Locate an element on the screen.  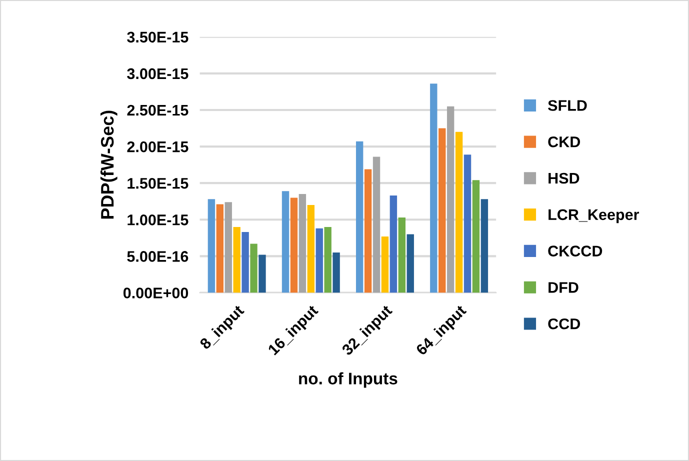
y-tick-label: 1.00E-15 is located at coordinates (158, 220).